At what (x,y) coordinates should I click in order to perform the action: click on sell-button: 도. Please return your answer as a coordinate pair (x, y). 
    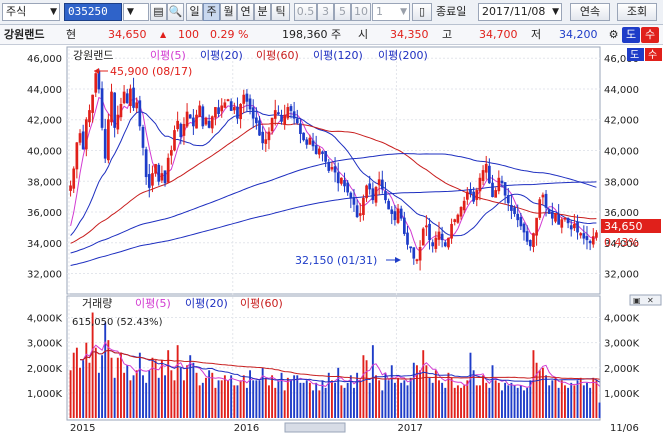
    Looking at the image, I should click on (631, 35).